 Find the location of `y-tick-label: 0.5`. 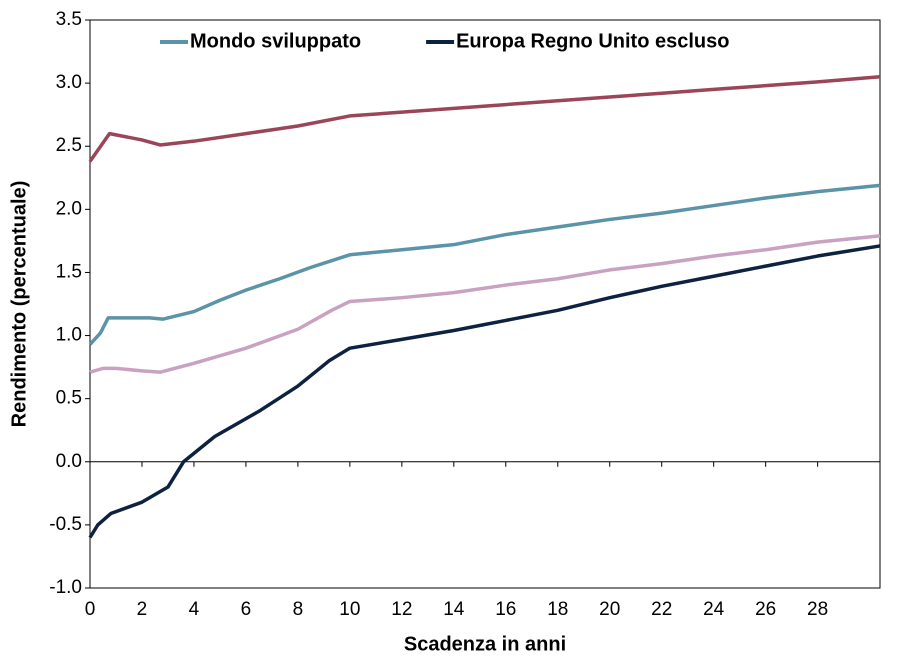

y-tick-label: 0.5 is located at coordinates (69, 398).